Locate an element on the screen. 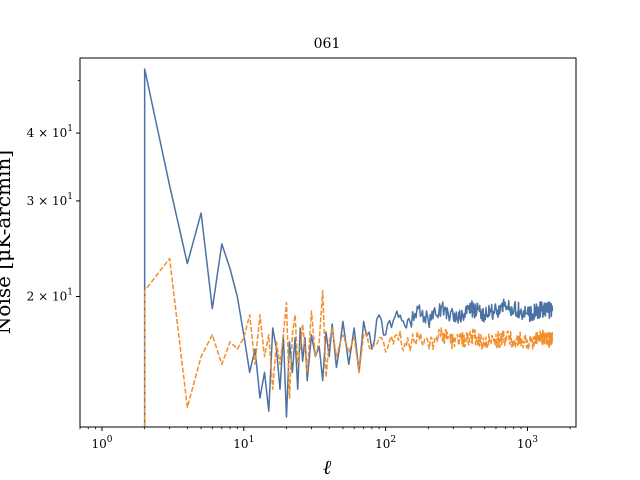 The width and height of the screenshot is (640, 480). y-tick-label: 2 × 101 is located at coordinates (50, 296).